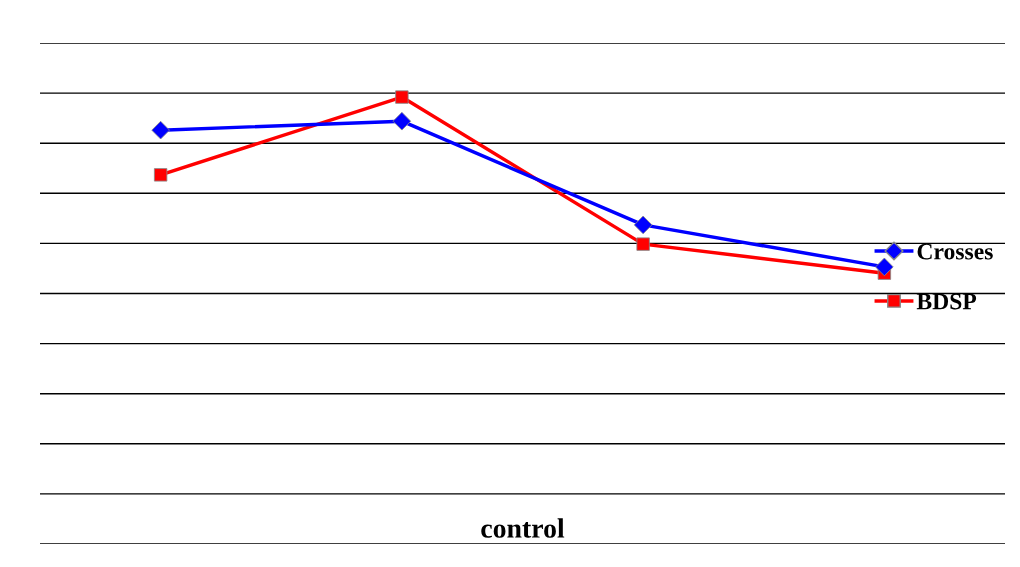  I want to click on legend-label: Crosses, so click(955, 251).